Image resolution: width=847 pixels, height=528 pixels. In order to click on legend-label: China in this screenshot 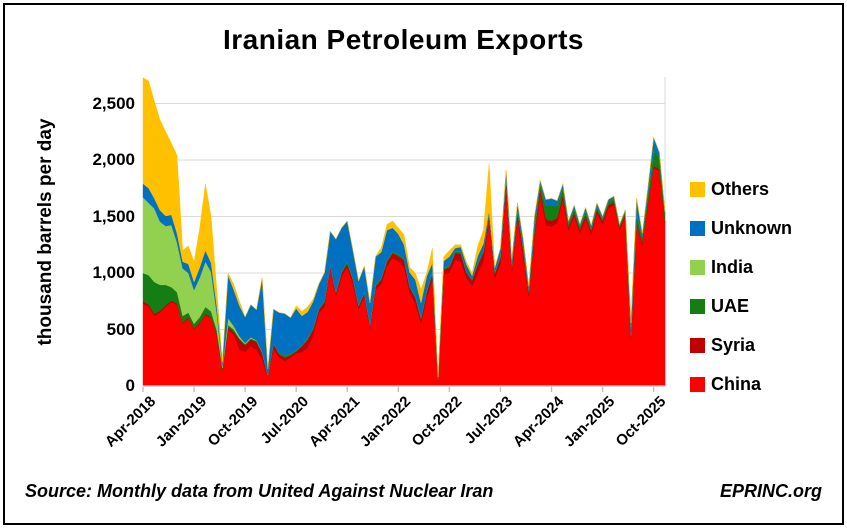, I will do `click(736, 384)`.